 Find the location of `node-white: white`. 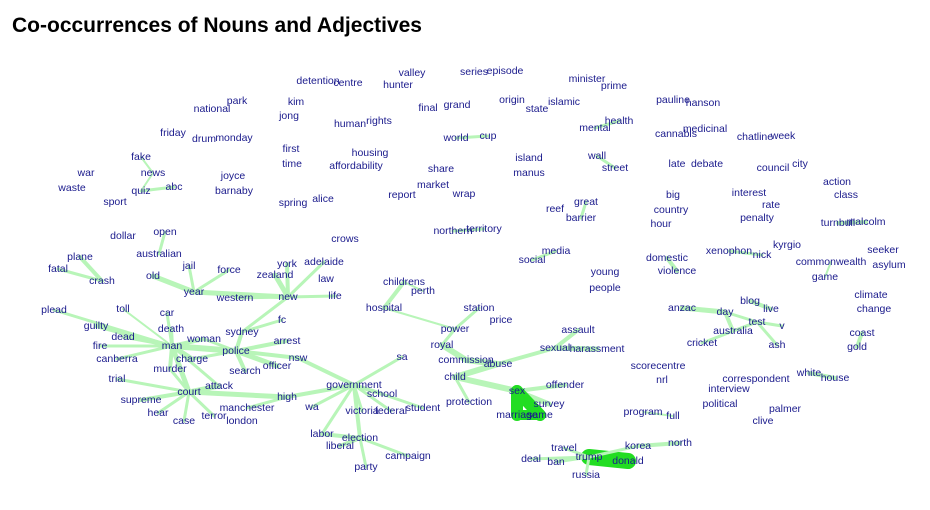

node-white: white is located at coordinates (809, 373).